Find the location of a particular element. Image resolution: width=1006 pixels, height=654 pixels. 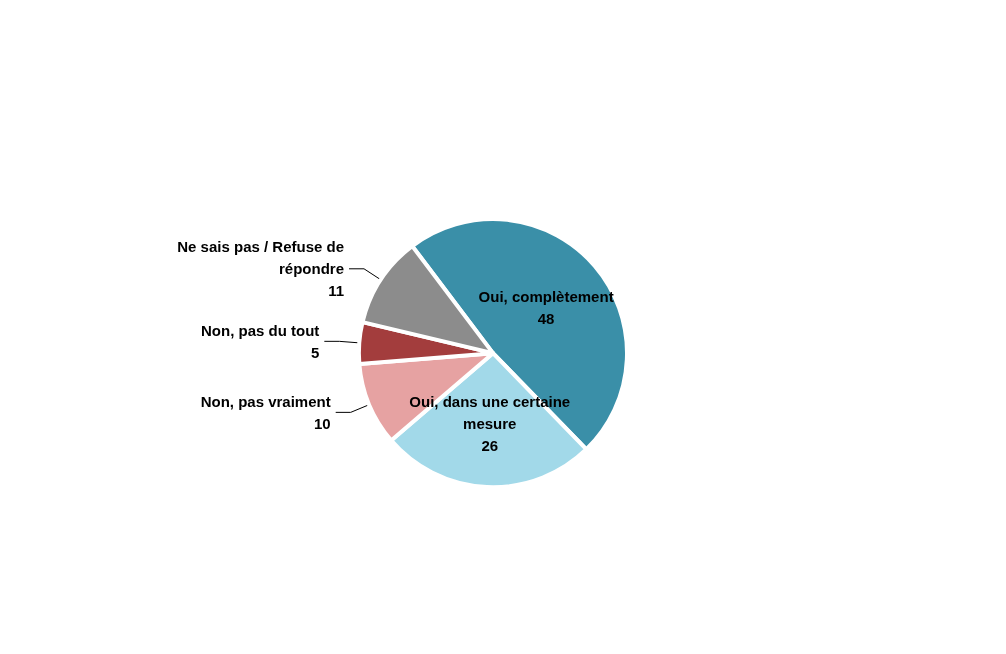

data-label: 48 is located at coordinates (546, 319).